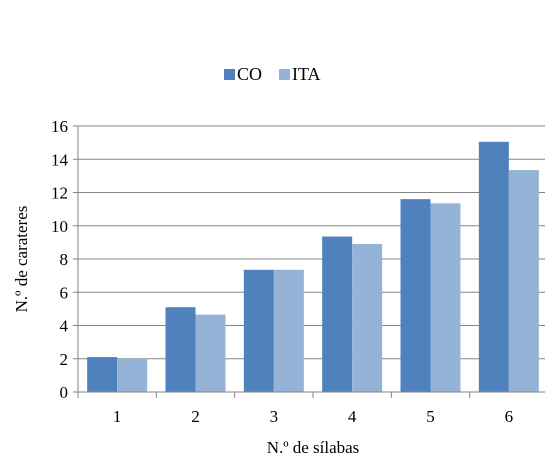 This screenshot has width=545, height=460. Describe the element at coordinates (64, 326) in the screenshot. I see `y-tick-label: 4` at that location.